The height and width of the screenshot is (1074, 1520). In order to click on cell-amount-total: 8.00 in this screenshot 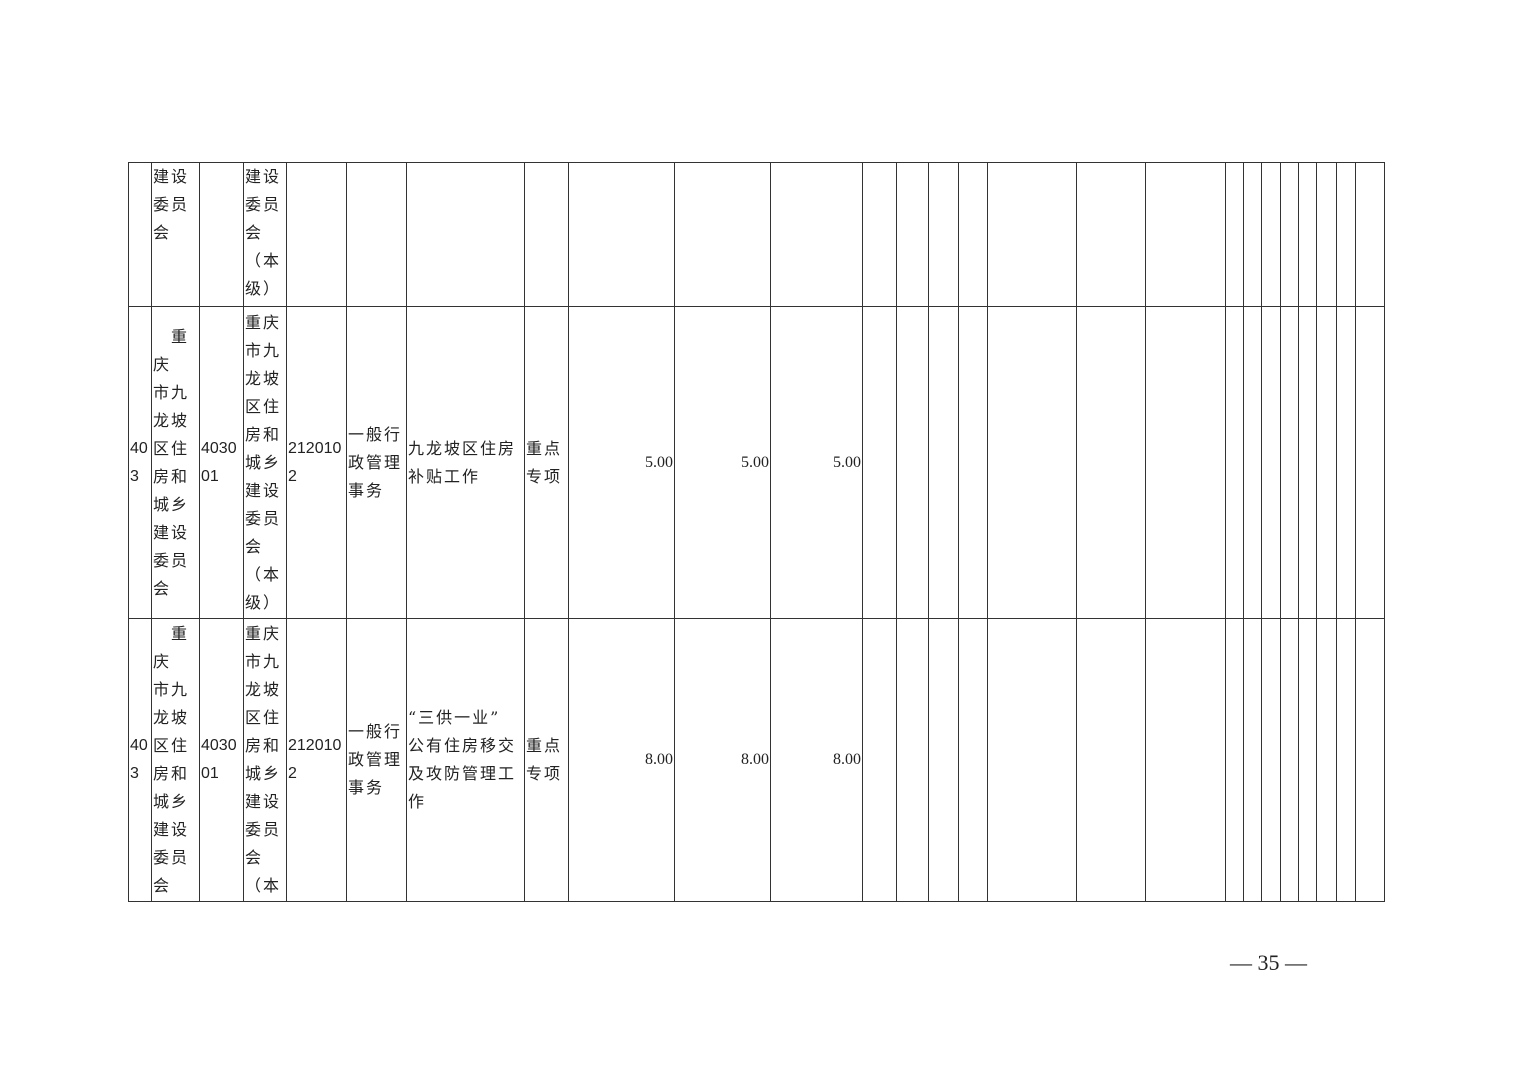, I will do `click(621, 760)`.